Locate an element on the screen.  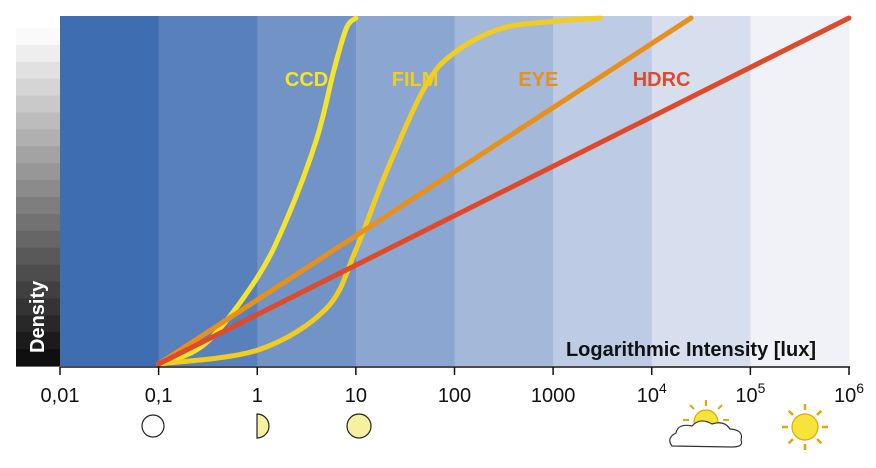
sun-icon is located at coordinates (805, 427).